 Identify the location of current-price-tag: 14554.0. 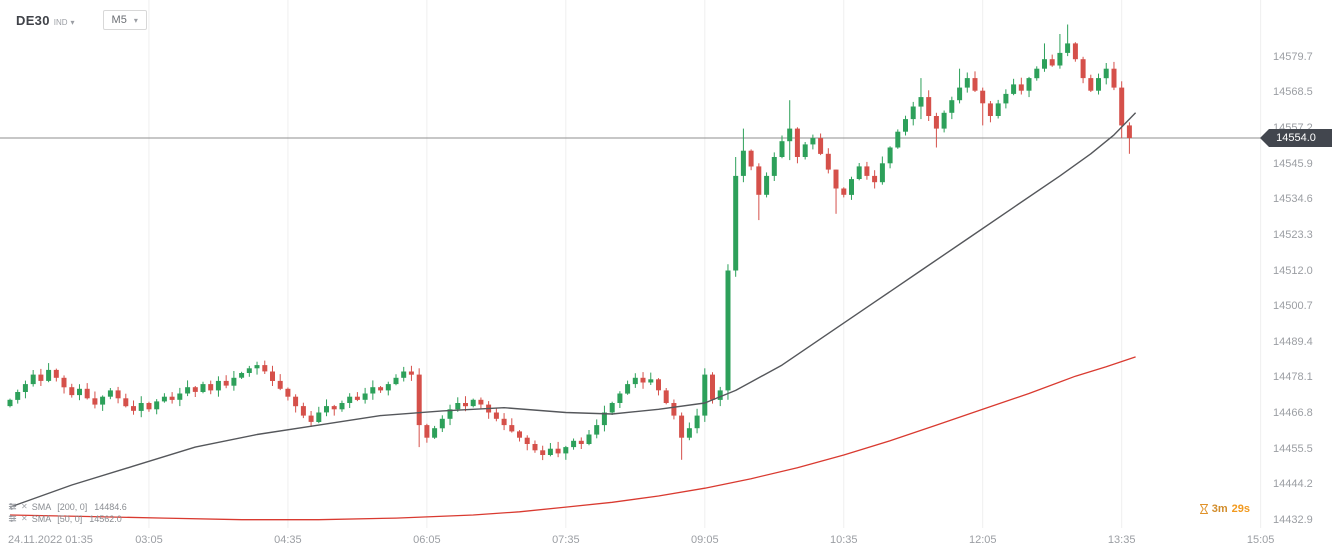
(1296, 138).